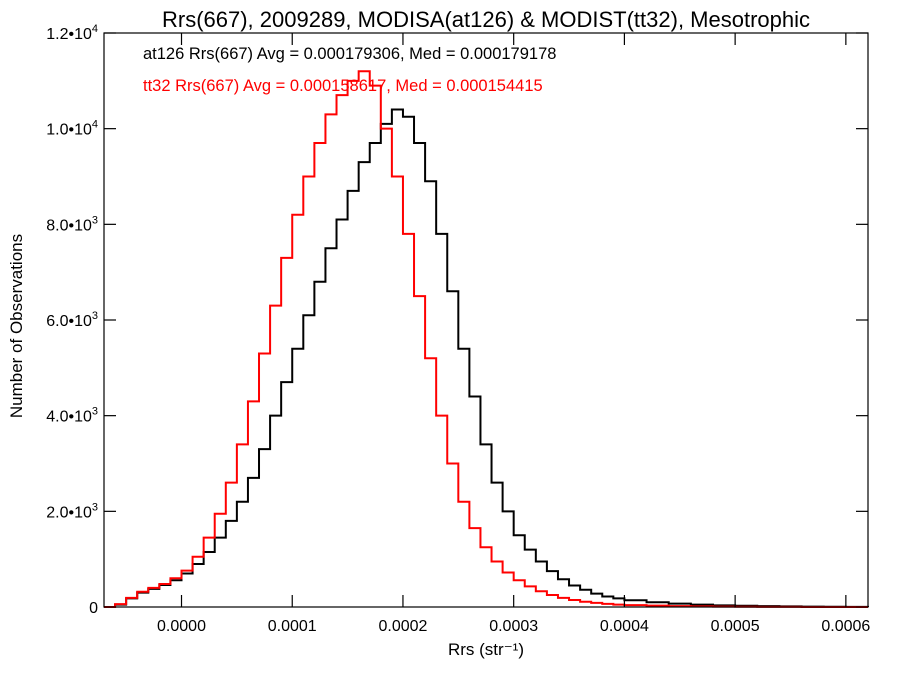 Image resolution: width=900 pixels, height=675 pixels. I want to click on x-tick-label-2: 0.0002, so click(402, 626).